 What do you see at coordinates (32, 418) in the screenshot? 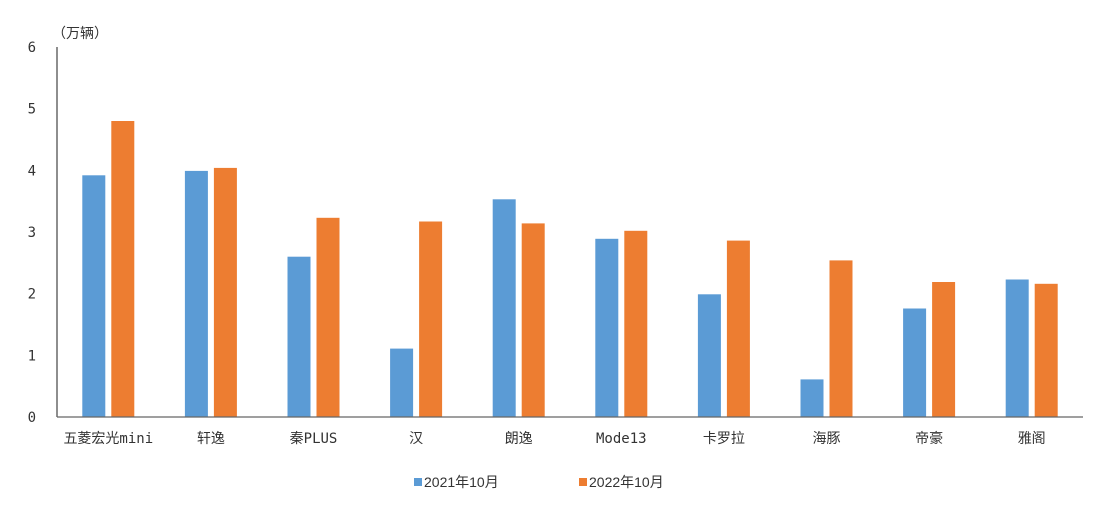
I see `y-tick-label: 0` at bounding box center [32, 418].